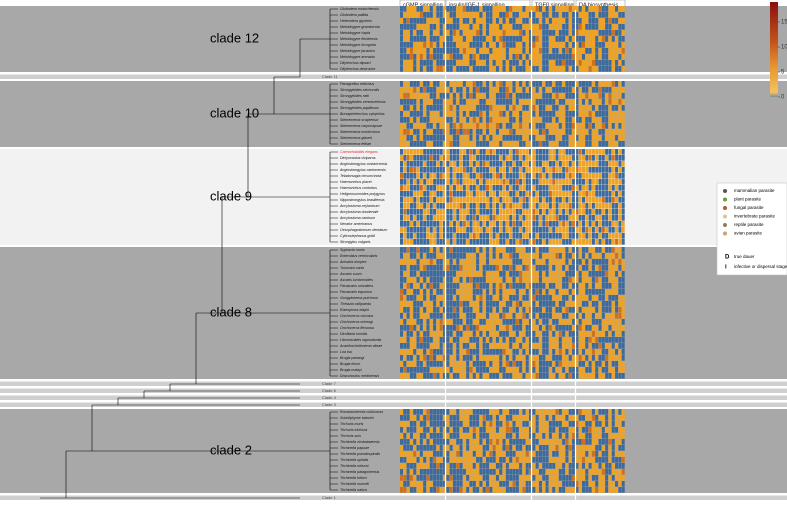 This screenshot has height=509, width=787. Describe the element at coordinates (234, 112) in the screenshot. I see `clade-label: clade 10` at that location.